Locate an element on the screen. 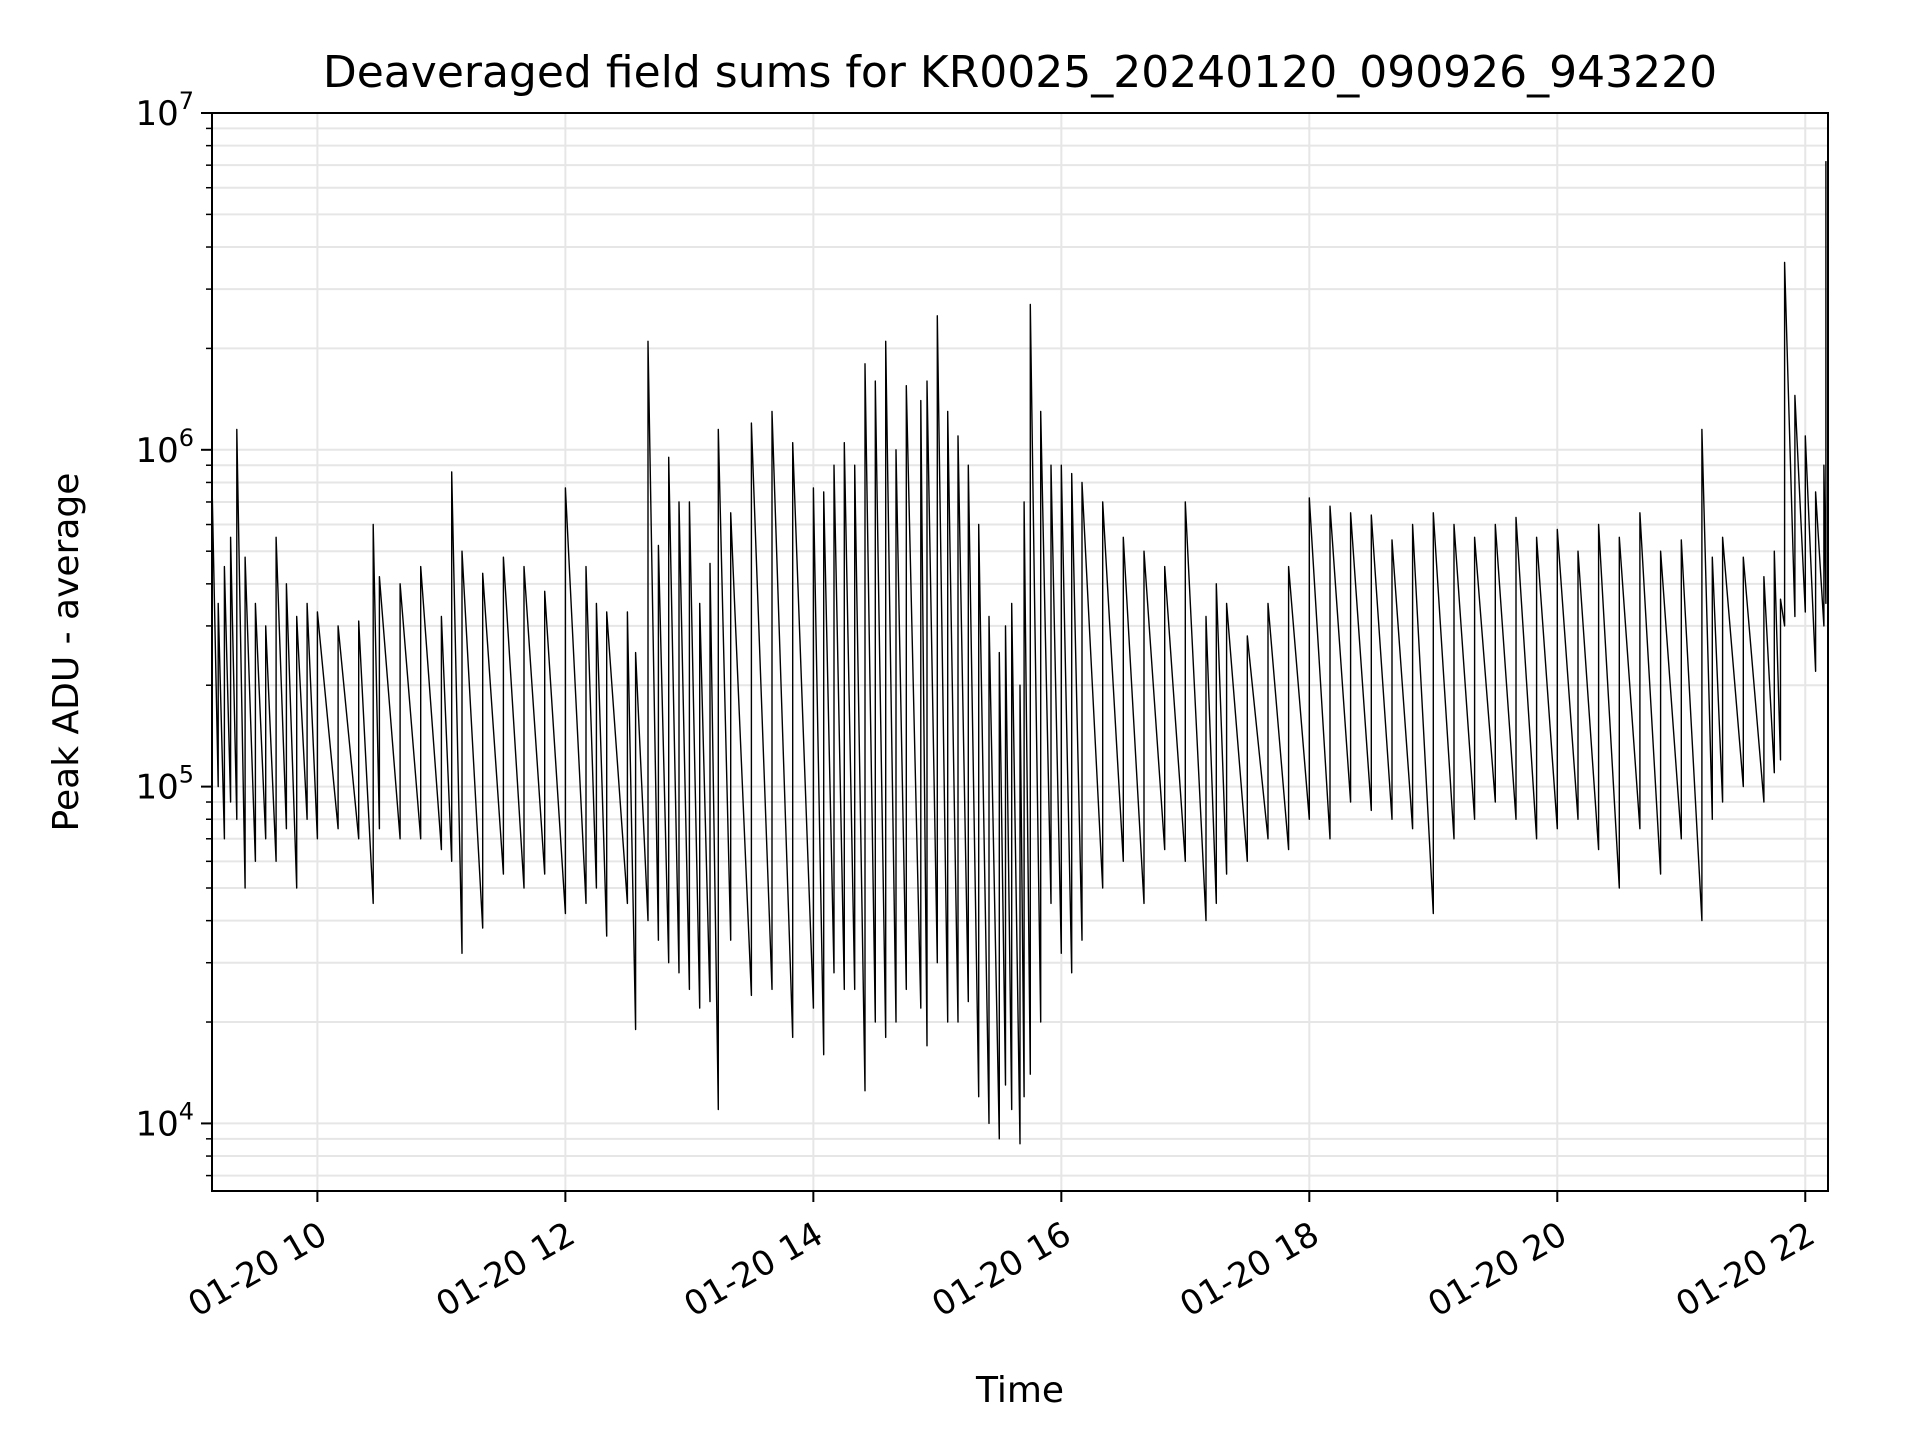 The height and width of the screenshot is (1440, 1920). y-tick-label: 10⁵ is located at coordinates (164, 784).